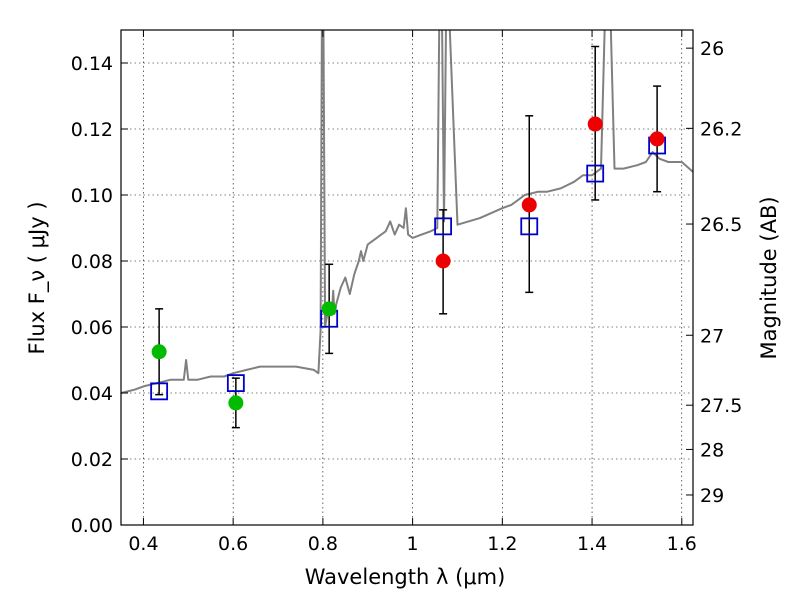 The height and width of the screenshot is (600, 800). What do you see at coordinates (769, 277) in the screenshot?
I see `y-axis-label-right: Magnitude (AB)` at bounding box center [769, 277].